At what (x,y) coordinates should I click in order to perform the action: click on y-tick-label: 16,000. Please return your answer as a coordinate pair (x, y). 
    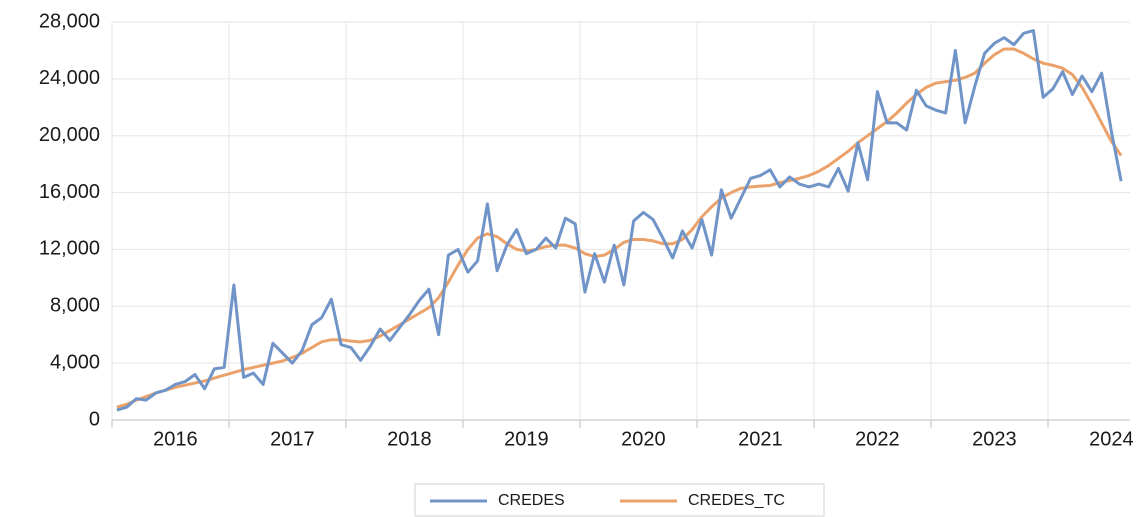
    Looking at the image, I should click on (69, 192).